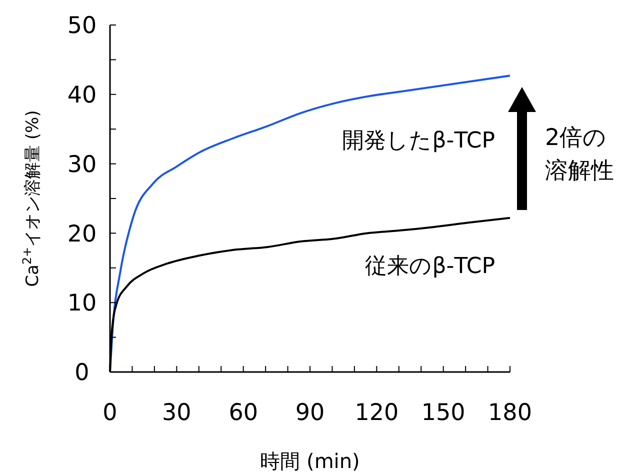  I want to click on series-label: 開発したβ-TCP, so click(418, 141).